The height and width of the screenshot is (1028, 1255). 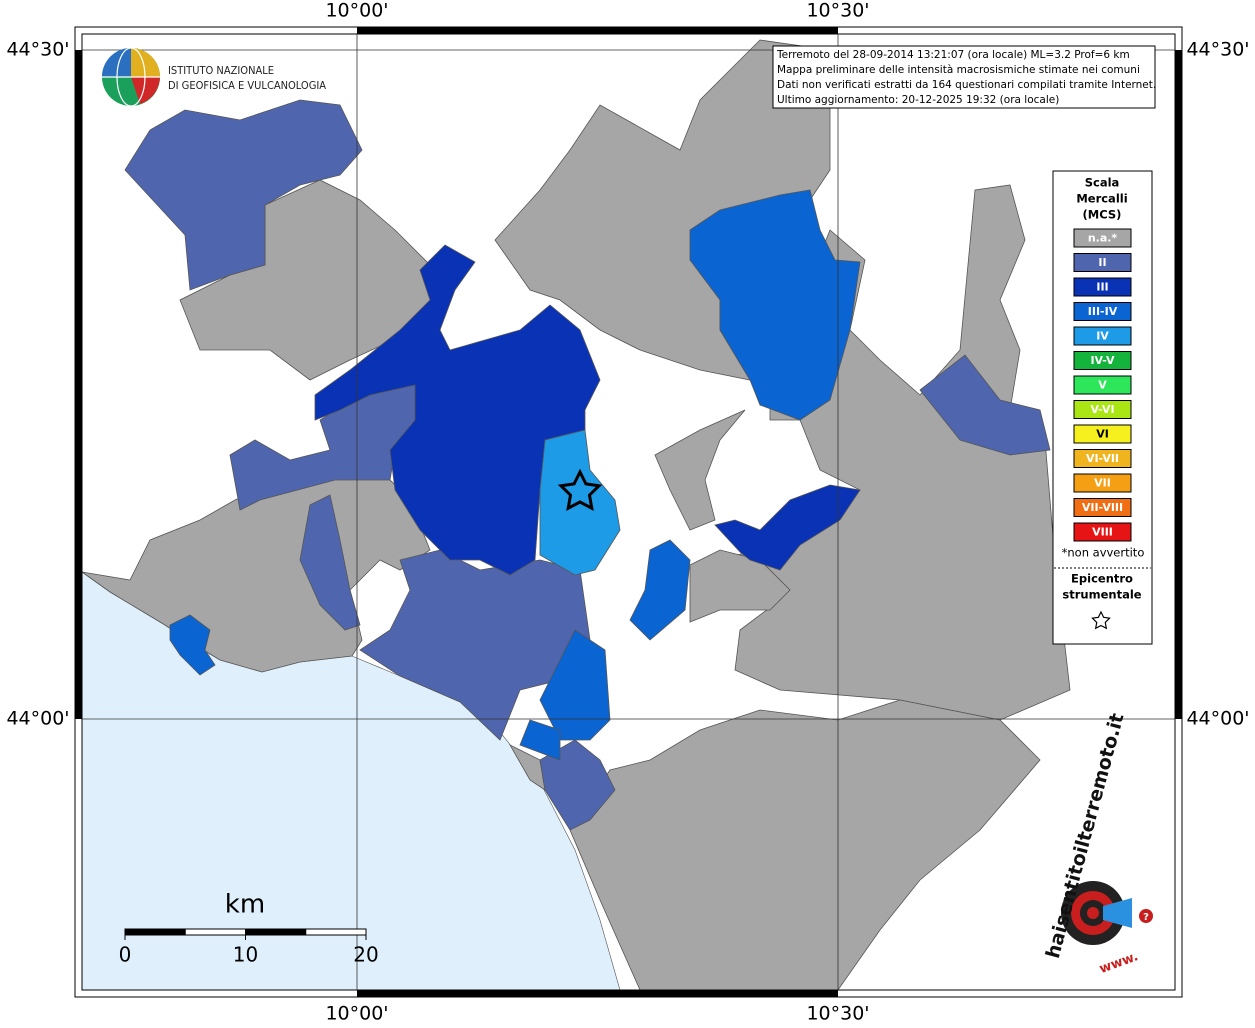 I want to click on legend-label: VII, so click(x=1102, y=483).